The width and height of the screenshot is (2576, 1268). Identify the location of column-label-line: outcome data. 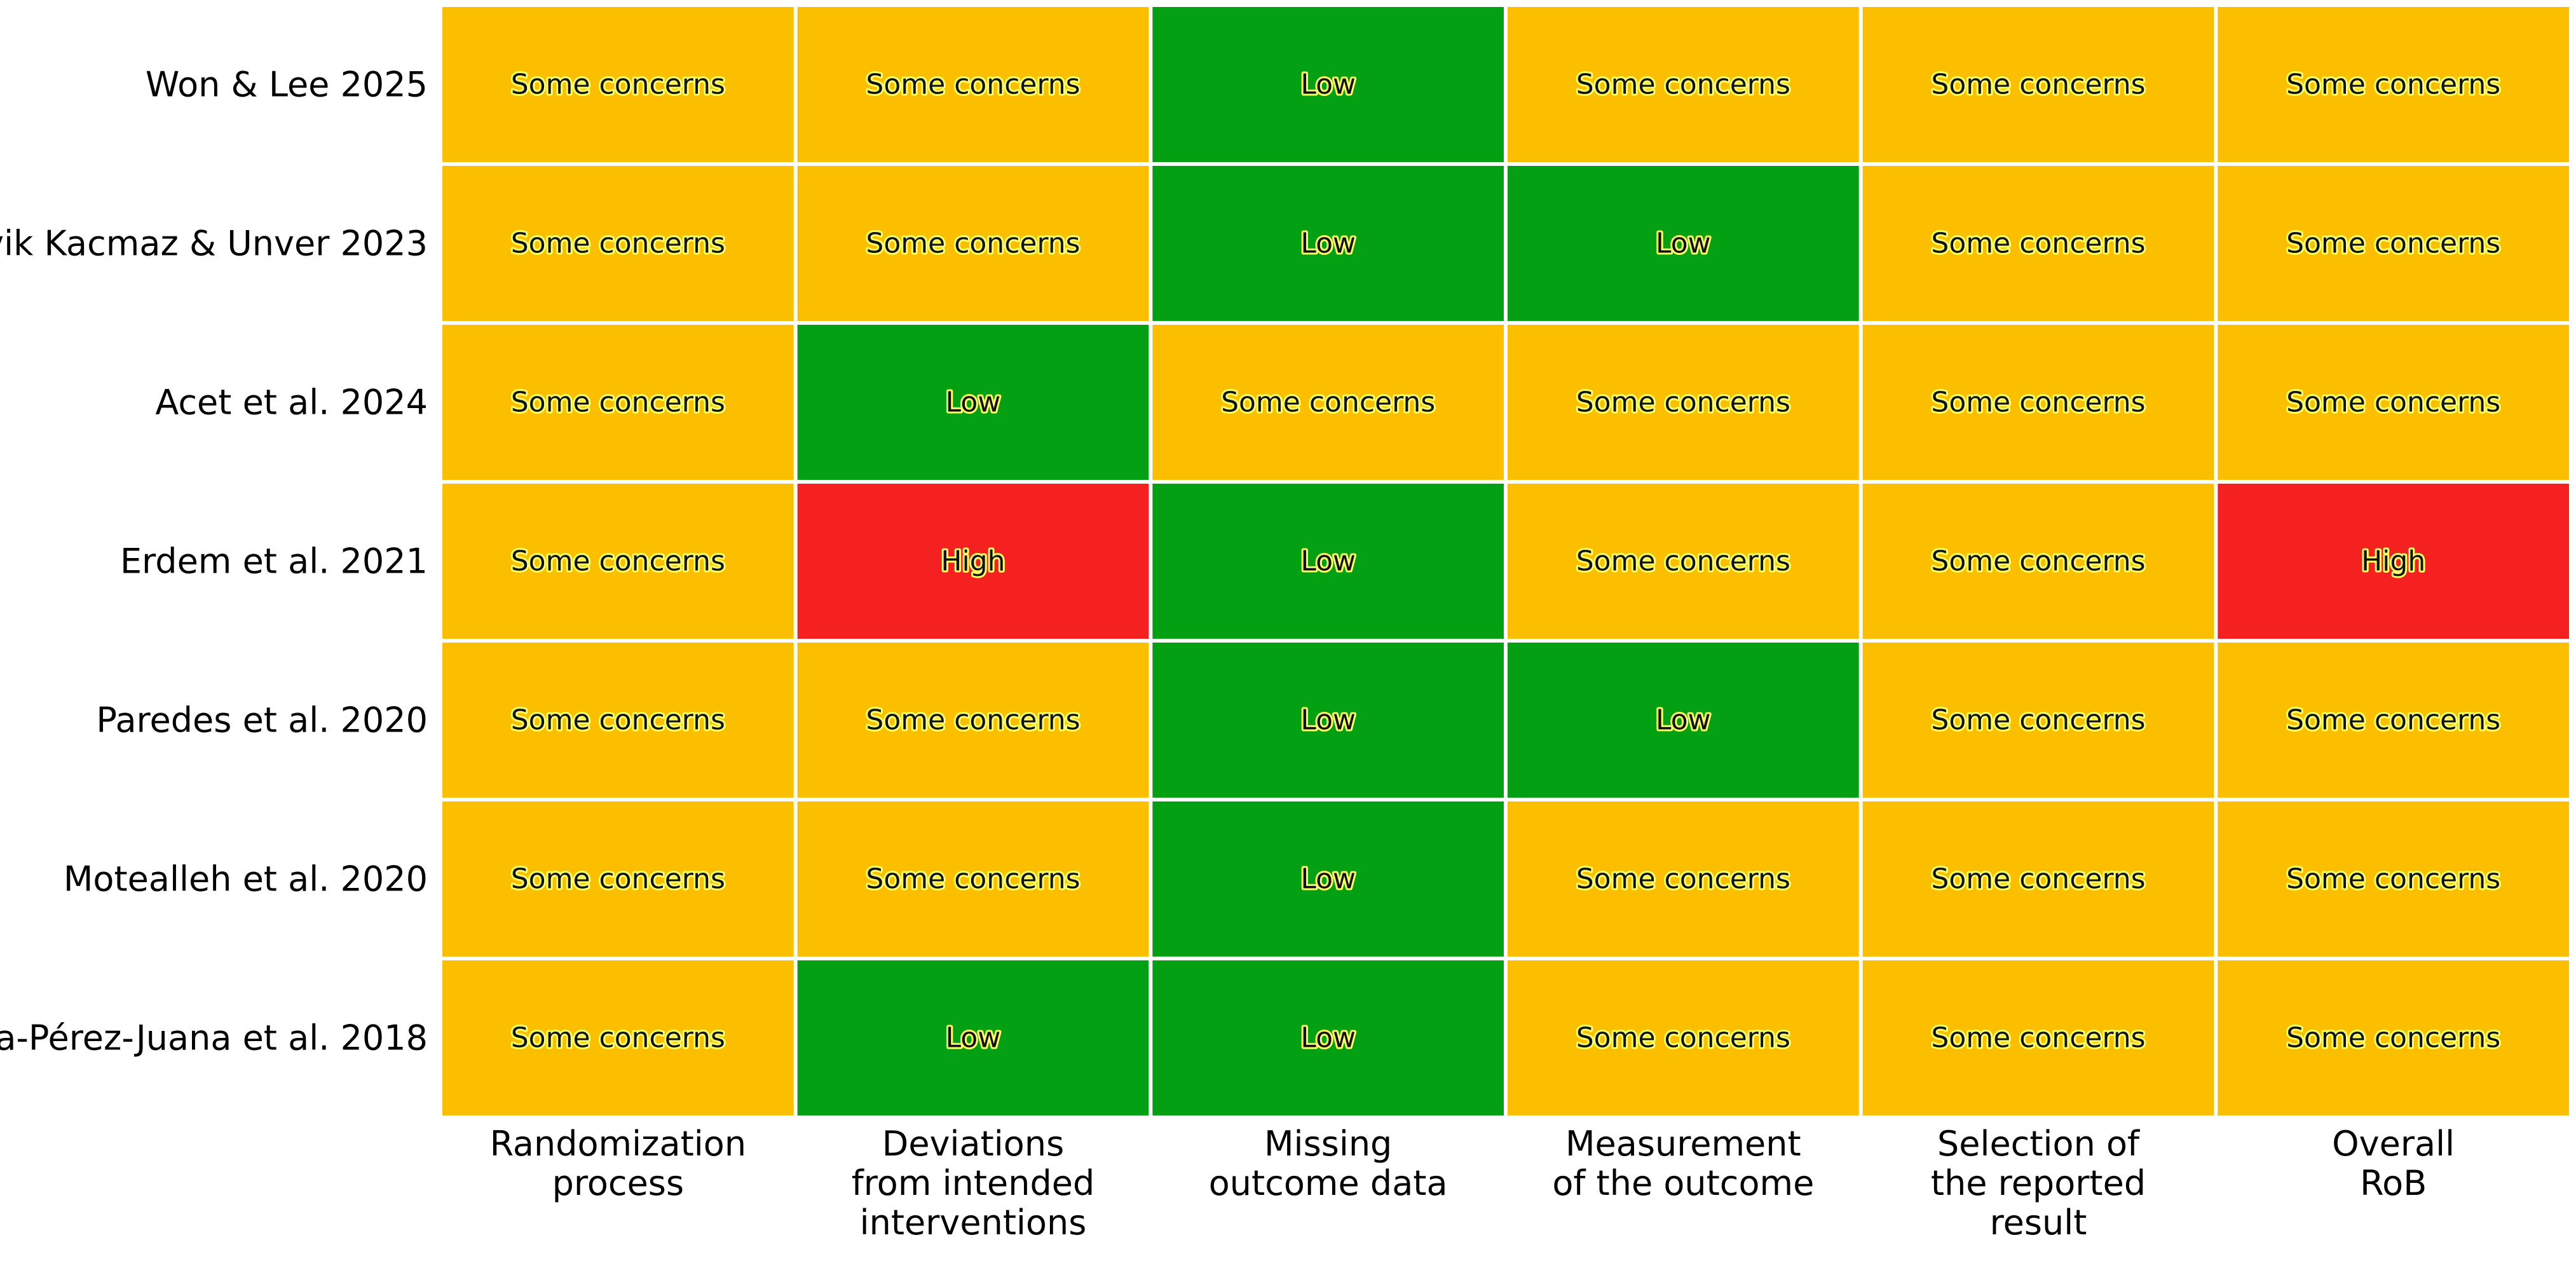
(1328, 1183).